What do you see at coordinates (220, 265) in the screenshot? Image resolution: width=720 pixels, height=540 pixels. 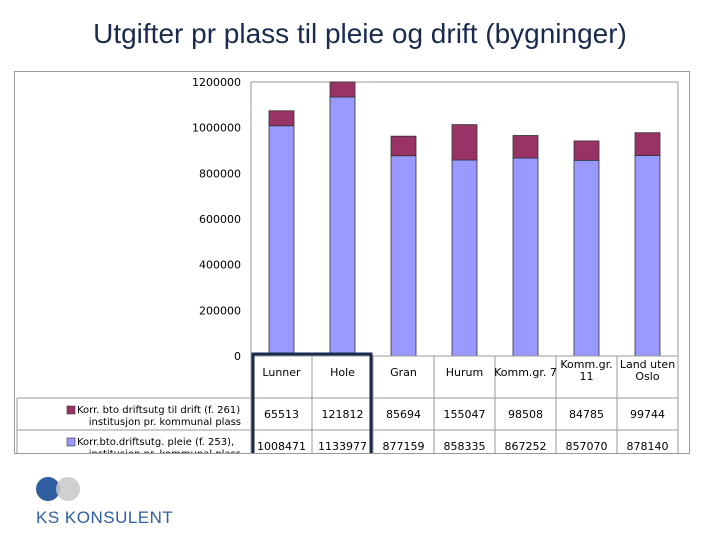 I see `y-tick-label: 400000` at bounding box center [220, 265].